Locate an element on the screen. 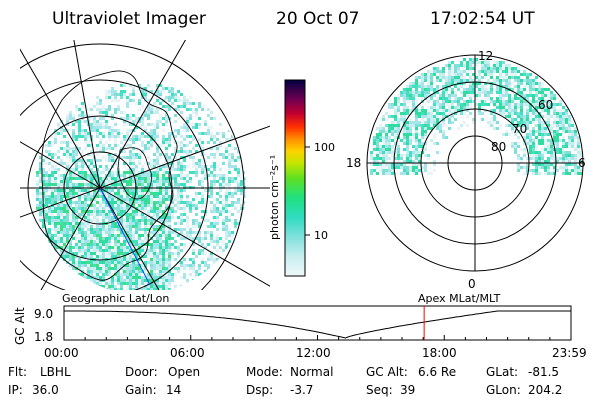 Image resolution: width=600 pixels, height=405 pixels. mlt-label-0: 0 is located at coordinates (472, 284).